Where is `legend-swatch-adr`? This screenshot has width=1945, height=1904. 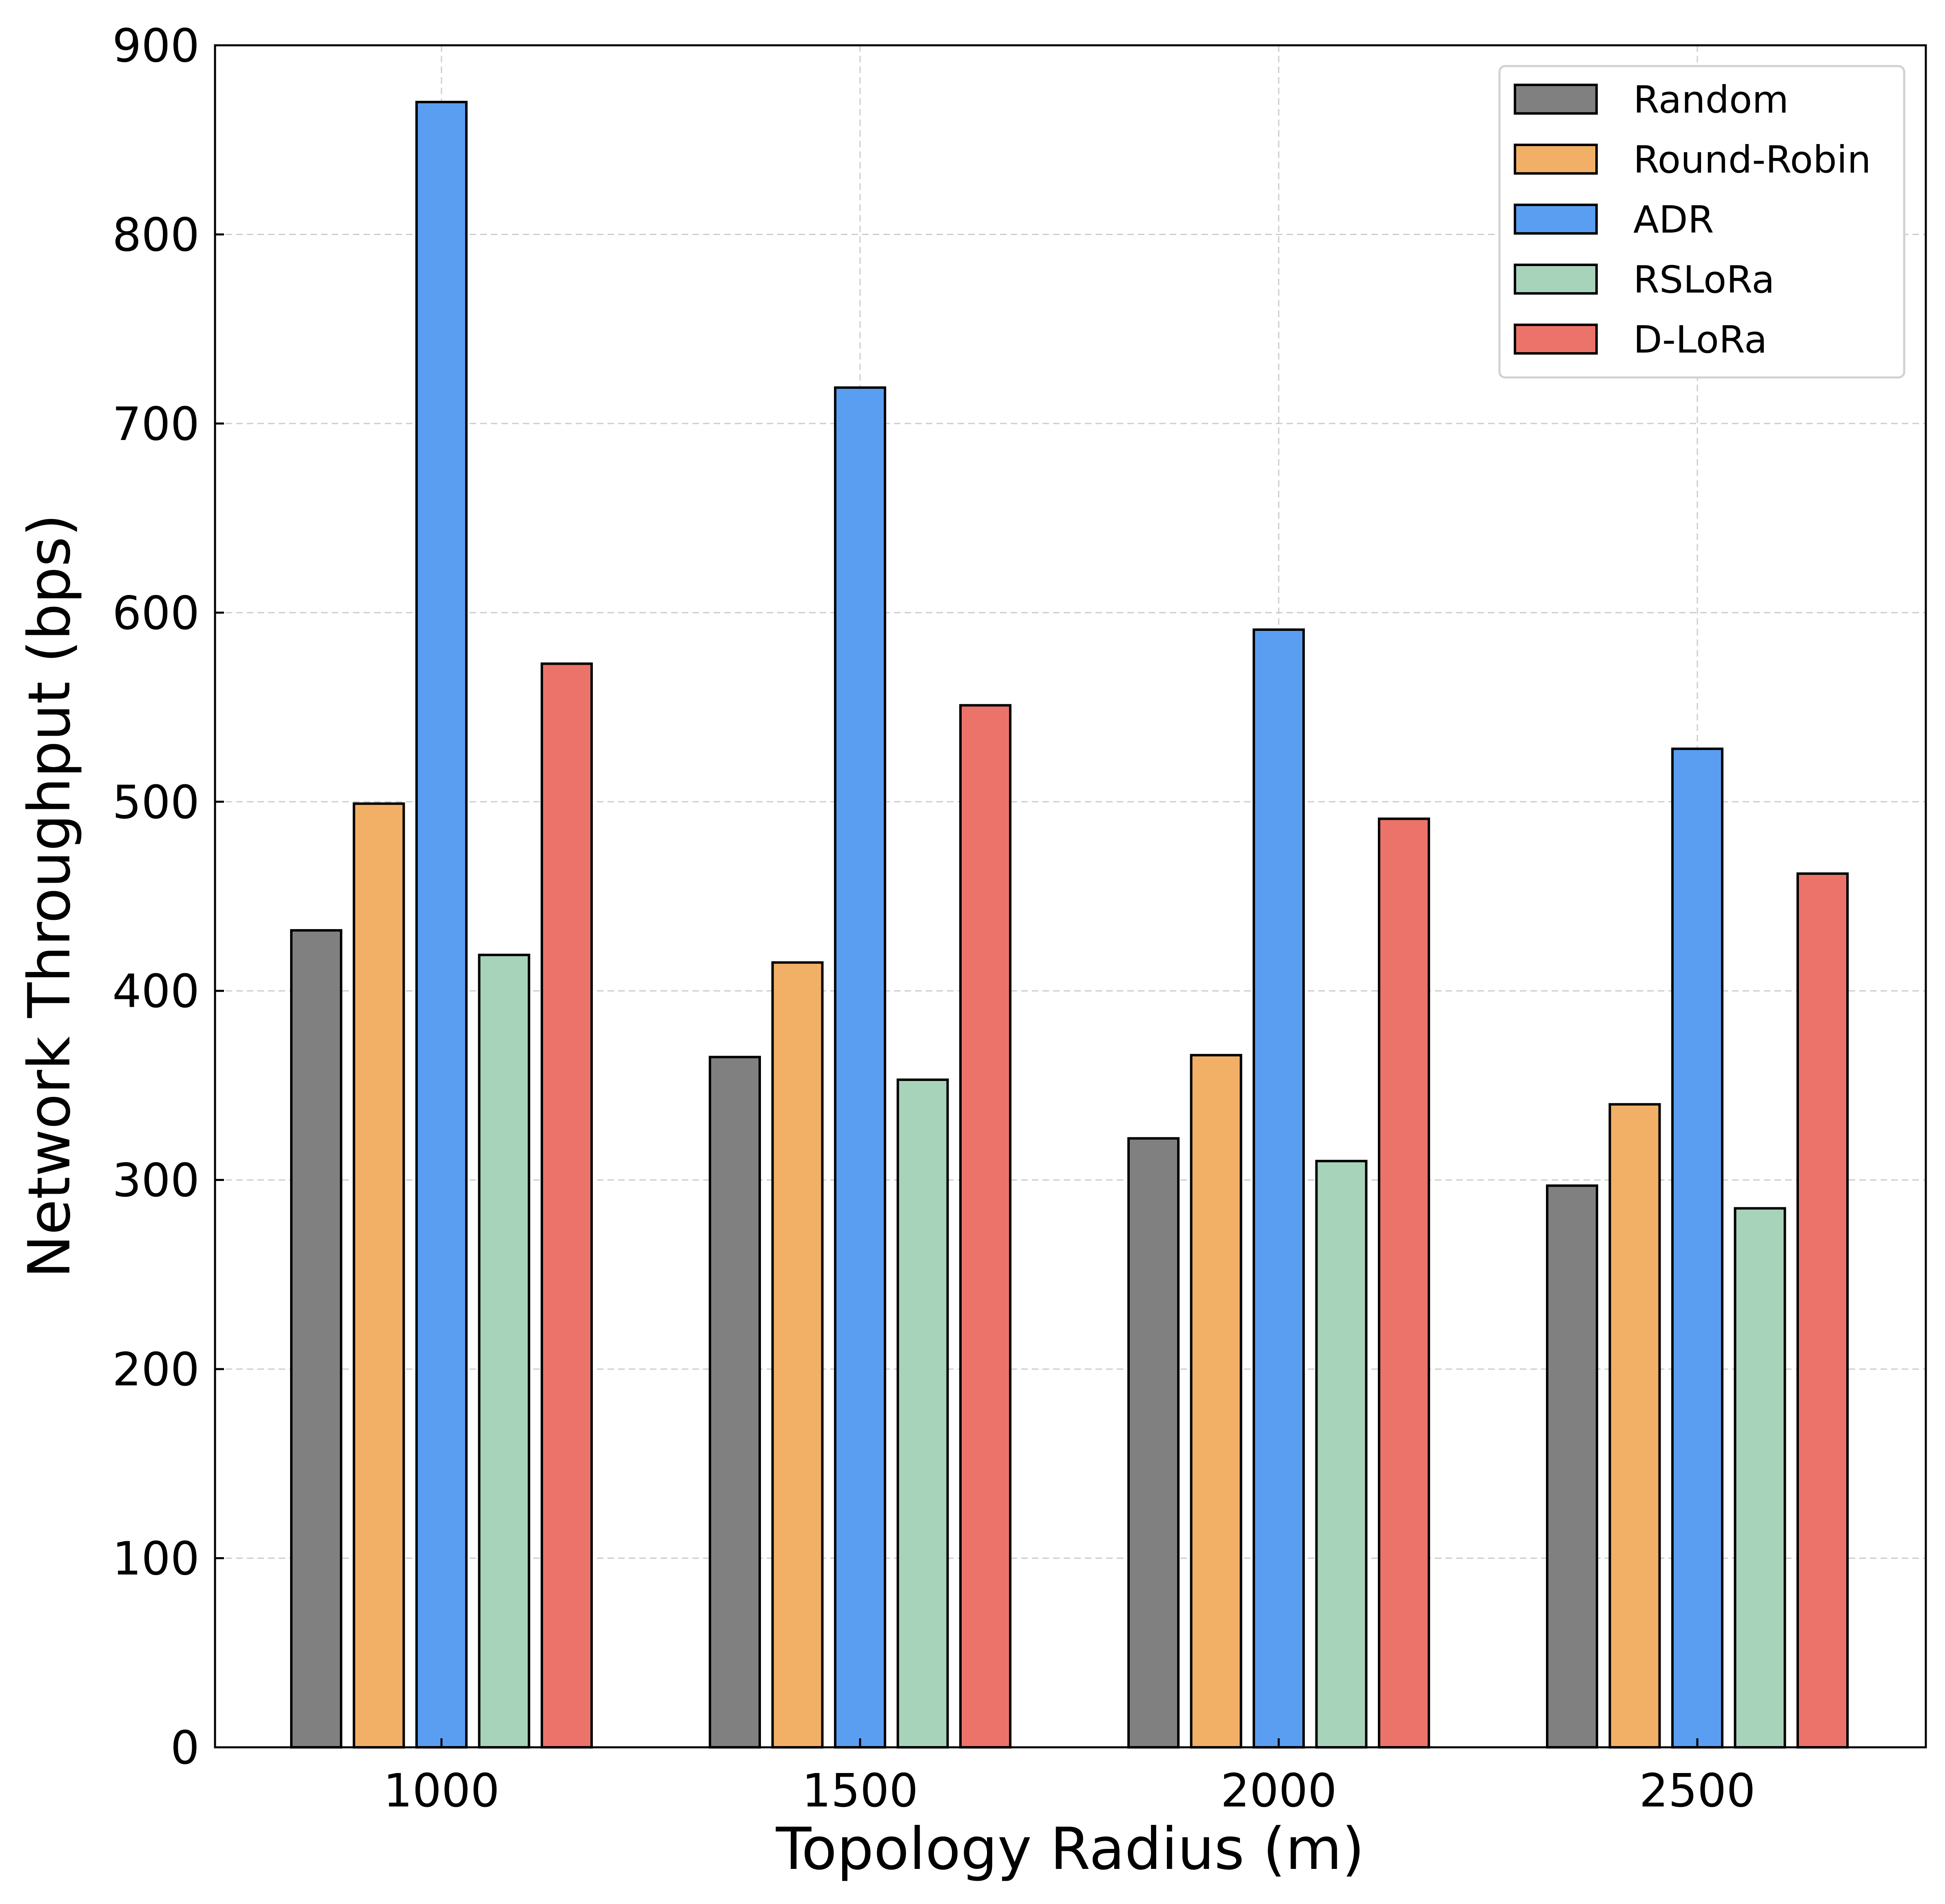
legend-swatch-adr is located at coordinates (1556, 220).